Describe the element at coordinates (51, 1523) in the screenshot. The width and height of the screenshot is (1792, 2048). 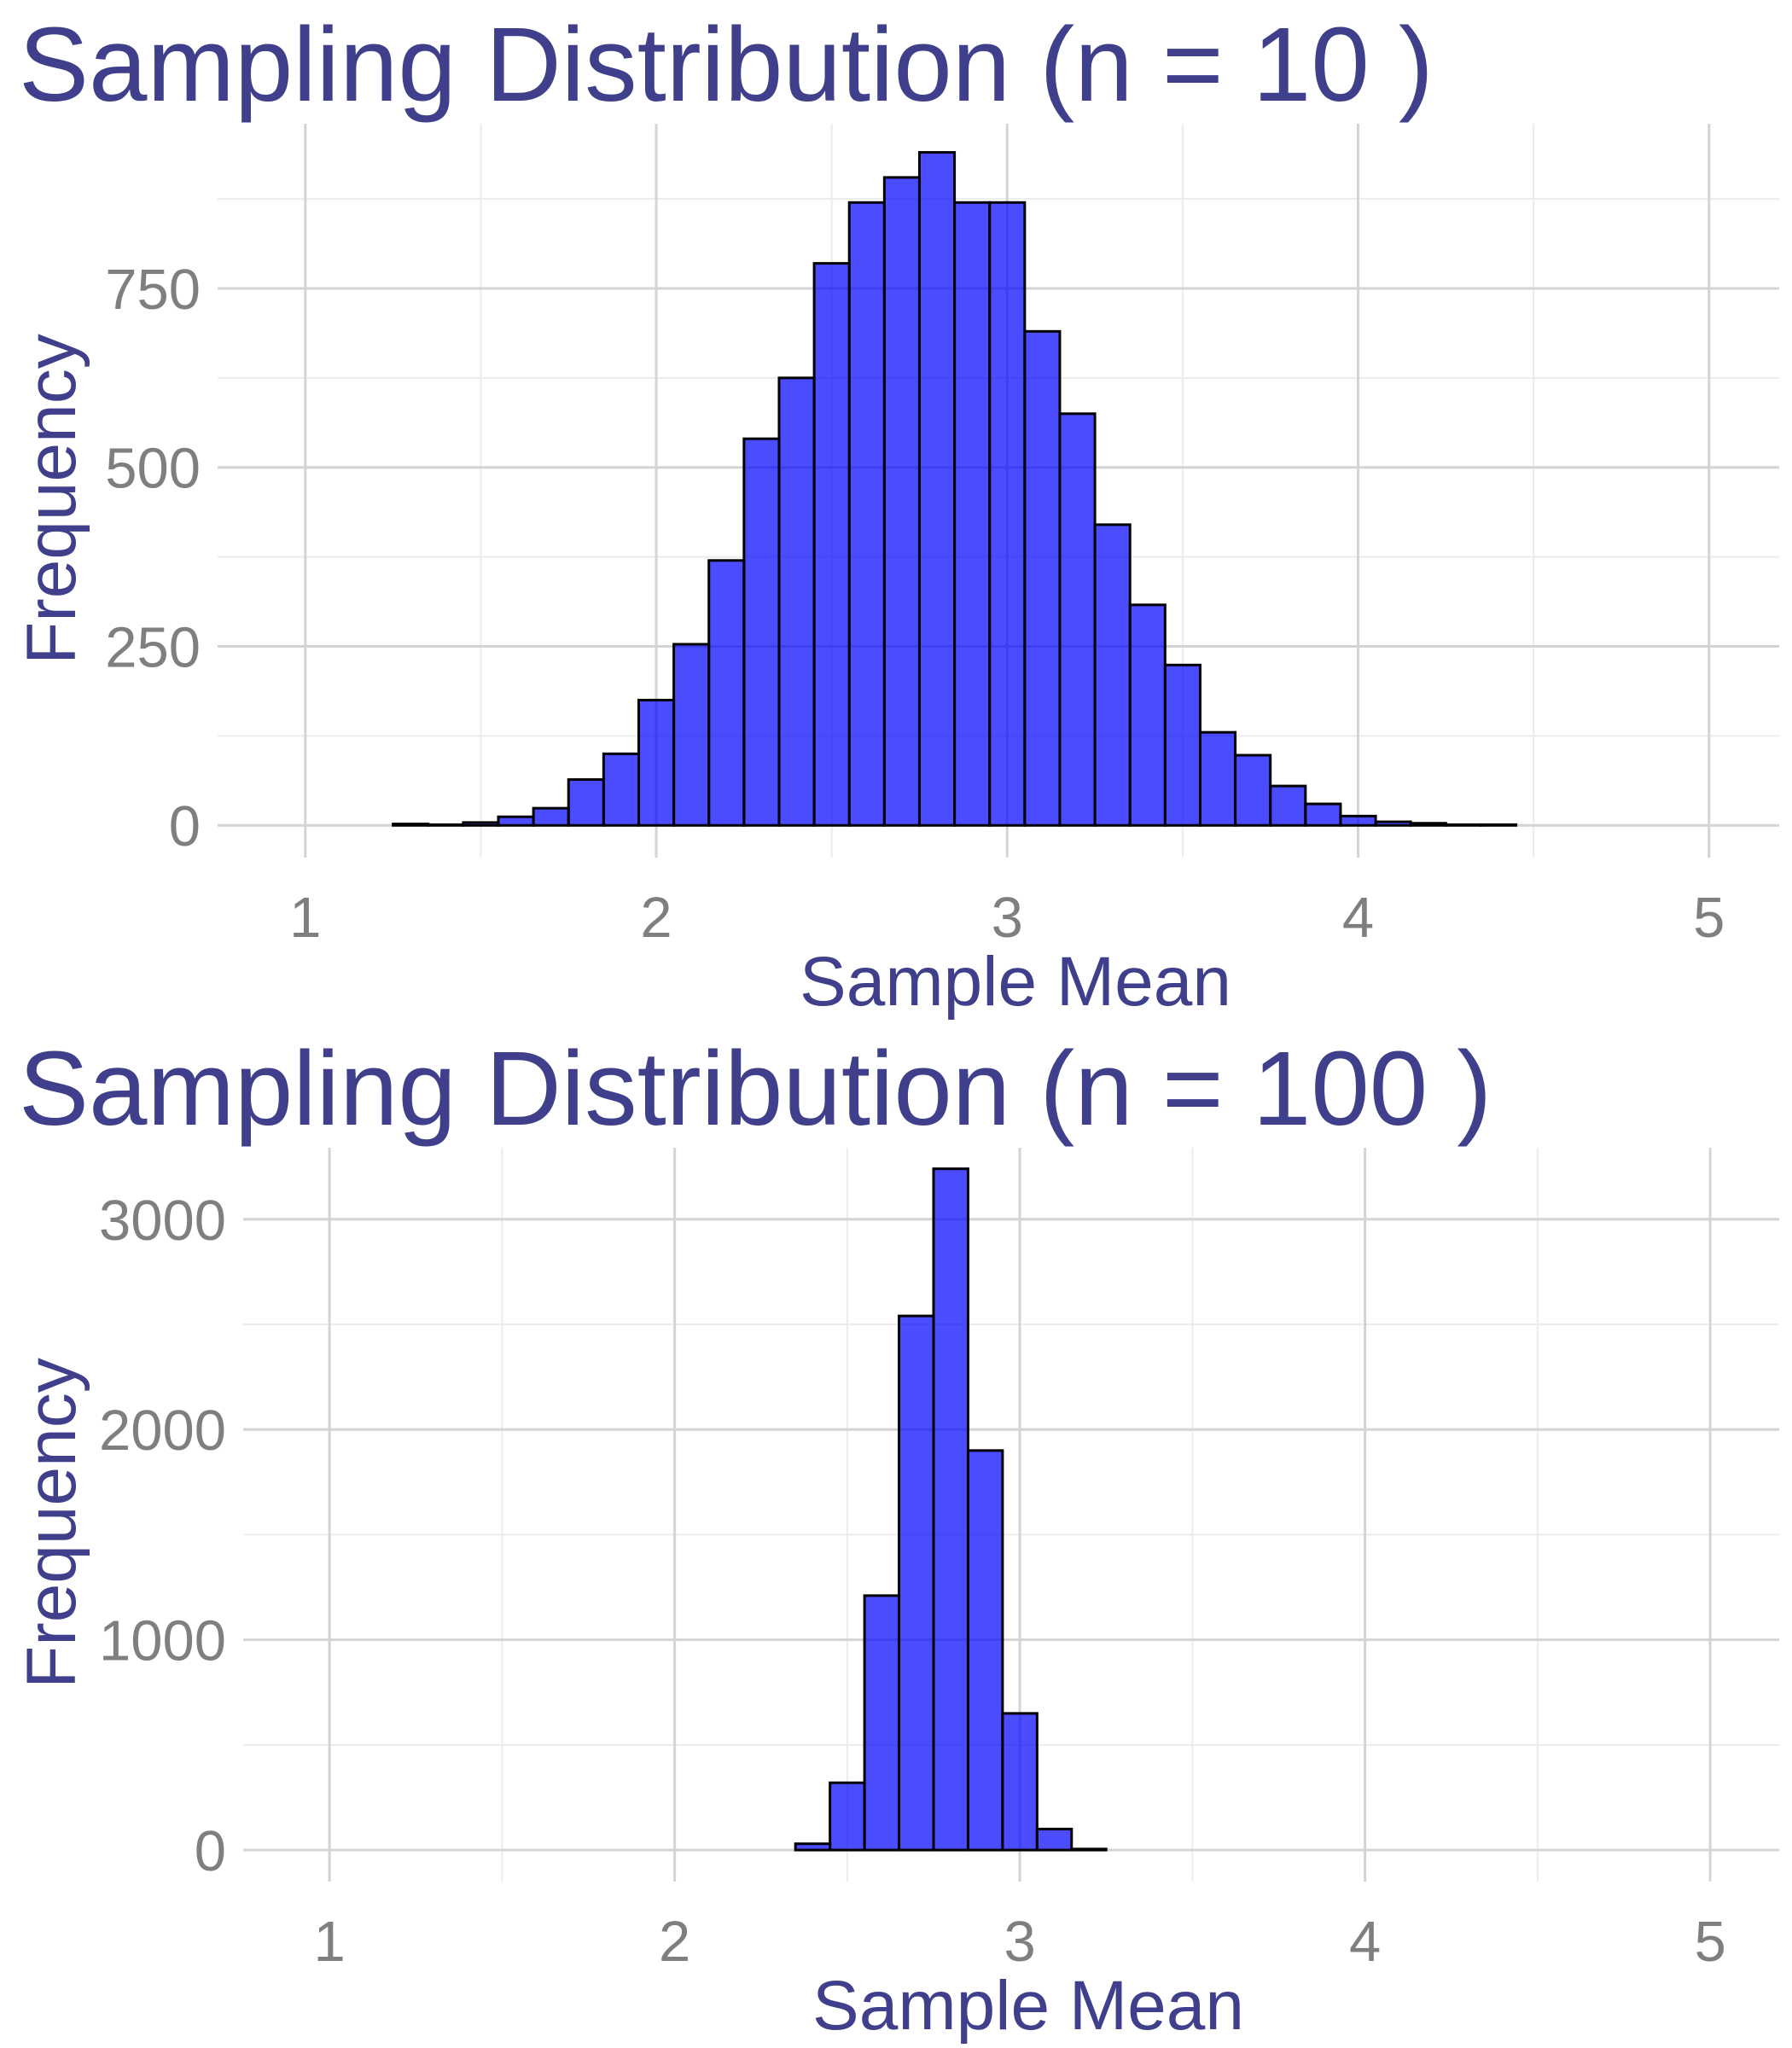
I see `chart-2-y-axis-title: Frequency` at that location.